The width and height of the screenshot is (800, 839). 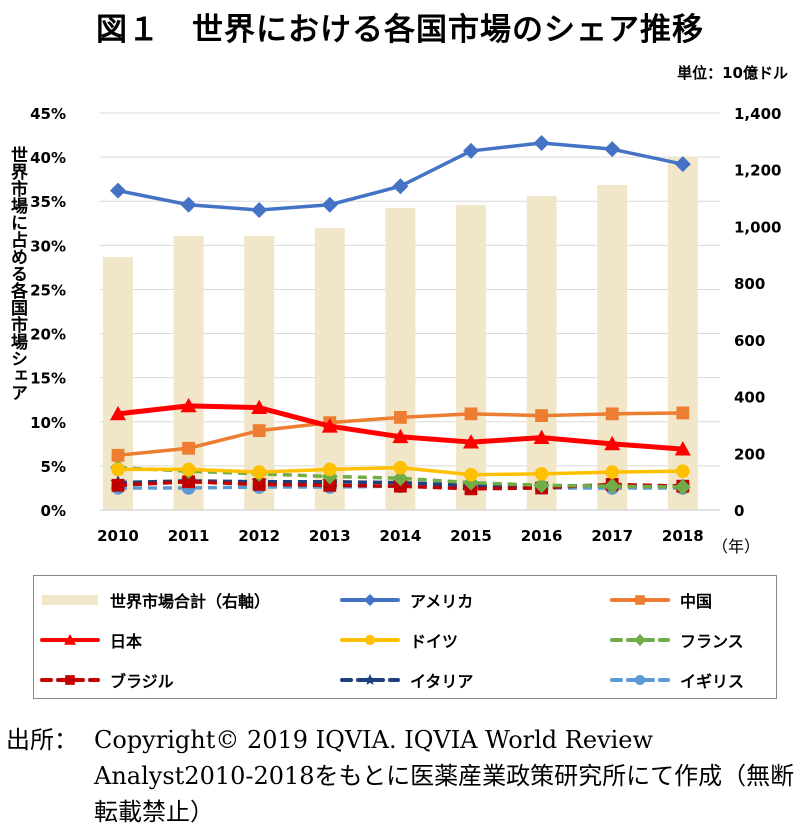 I want to click on legend-item: ドイツ, so click(x=398, y=640).